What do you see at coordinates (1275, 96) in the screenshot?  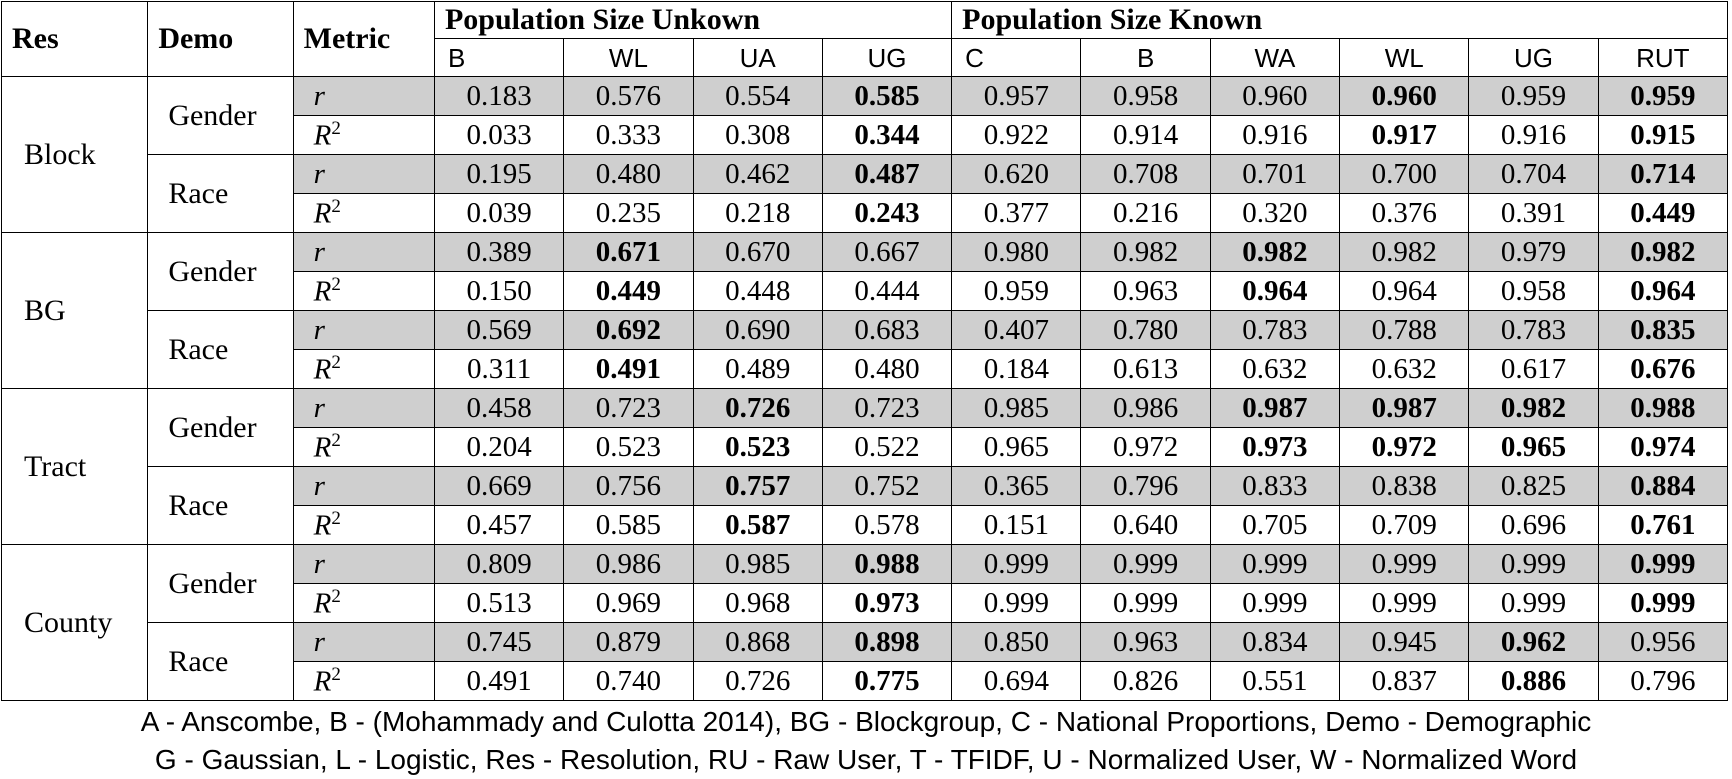 I see `value-cell: 0.960` at bounding box center [1275, 96].